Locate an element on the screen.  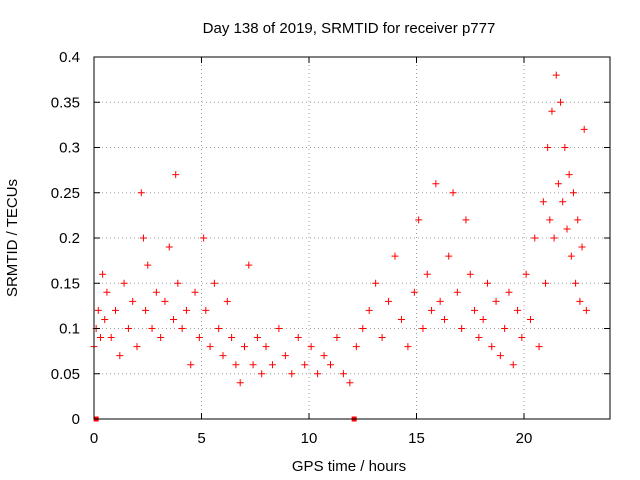
y-tick-label: 0.1 is located at coordinates (69, 329).